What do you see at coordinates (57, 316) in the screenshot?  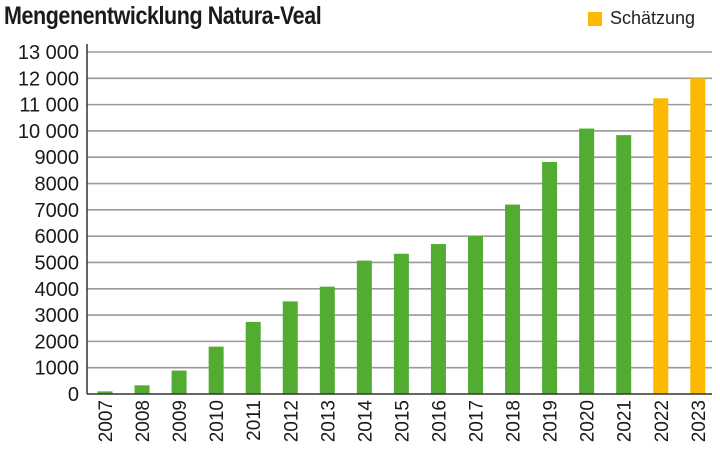 I see `y-tick-label: 3000` at bounding box center [57, 316].